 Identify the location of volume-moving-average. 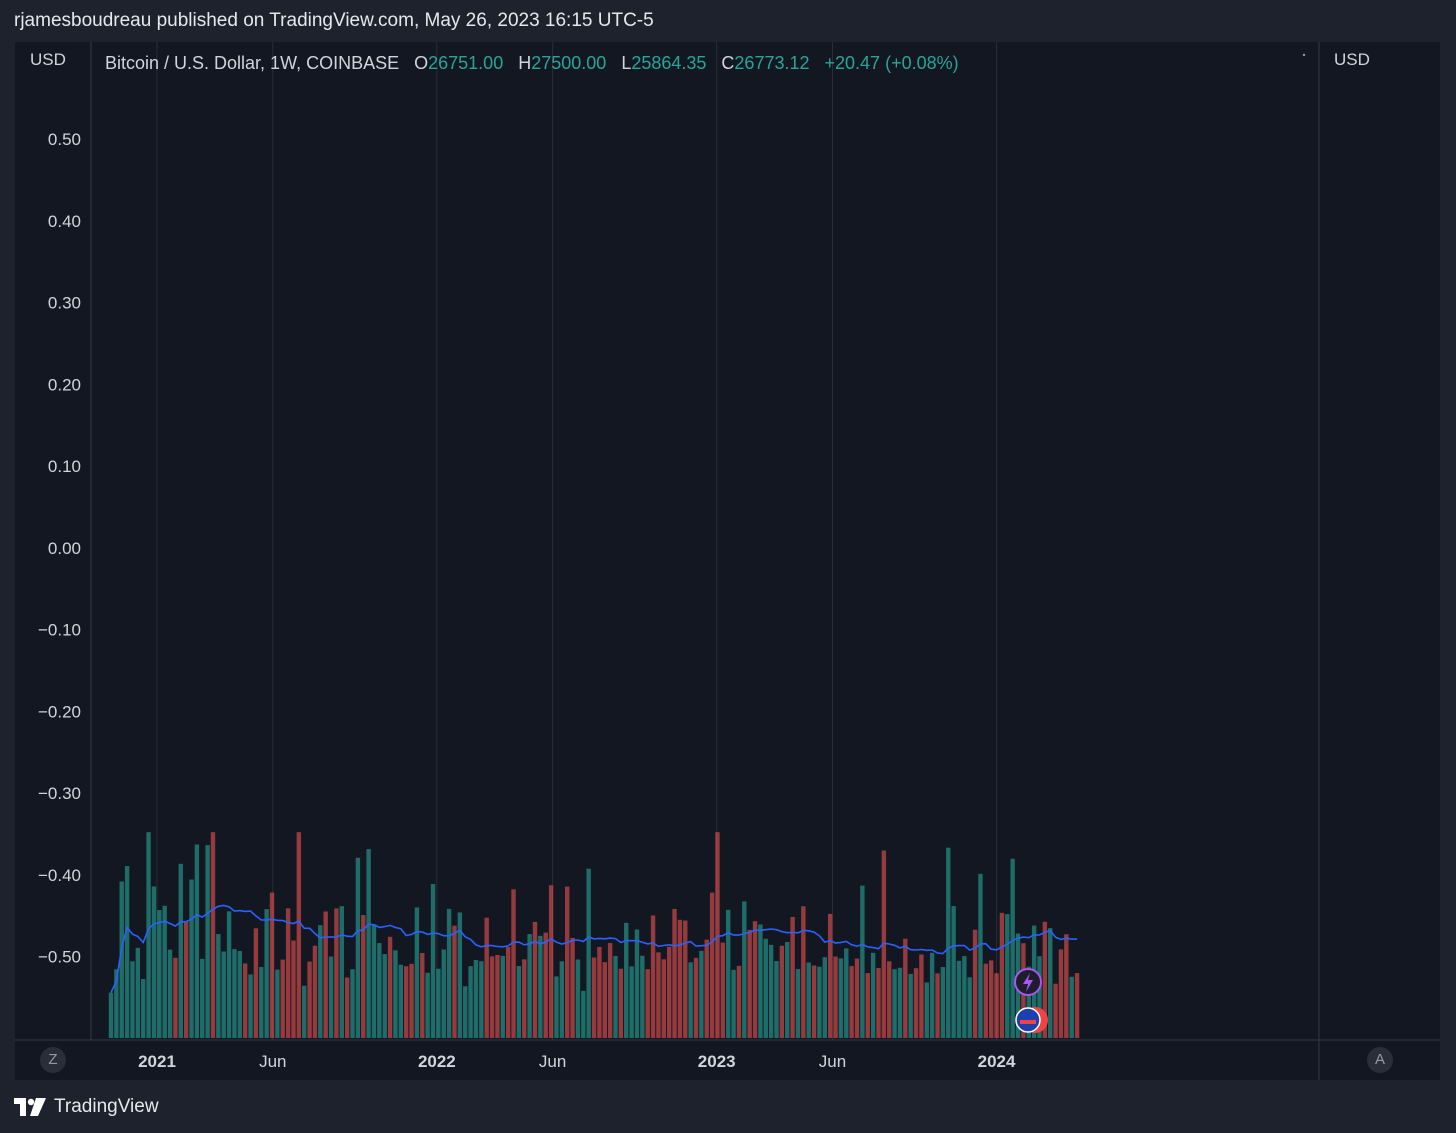
(594, 949).